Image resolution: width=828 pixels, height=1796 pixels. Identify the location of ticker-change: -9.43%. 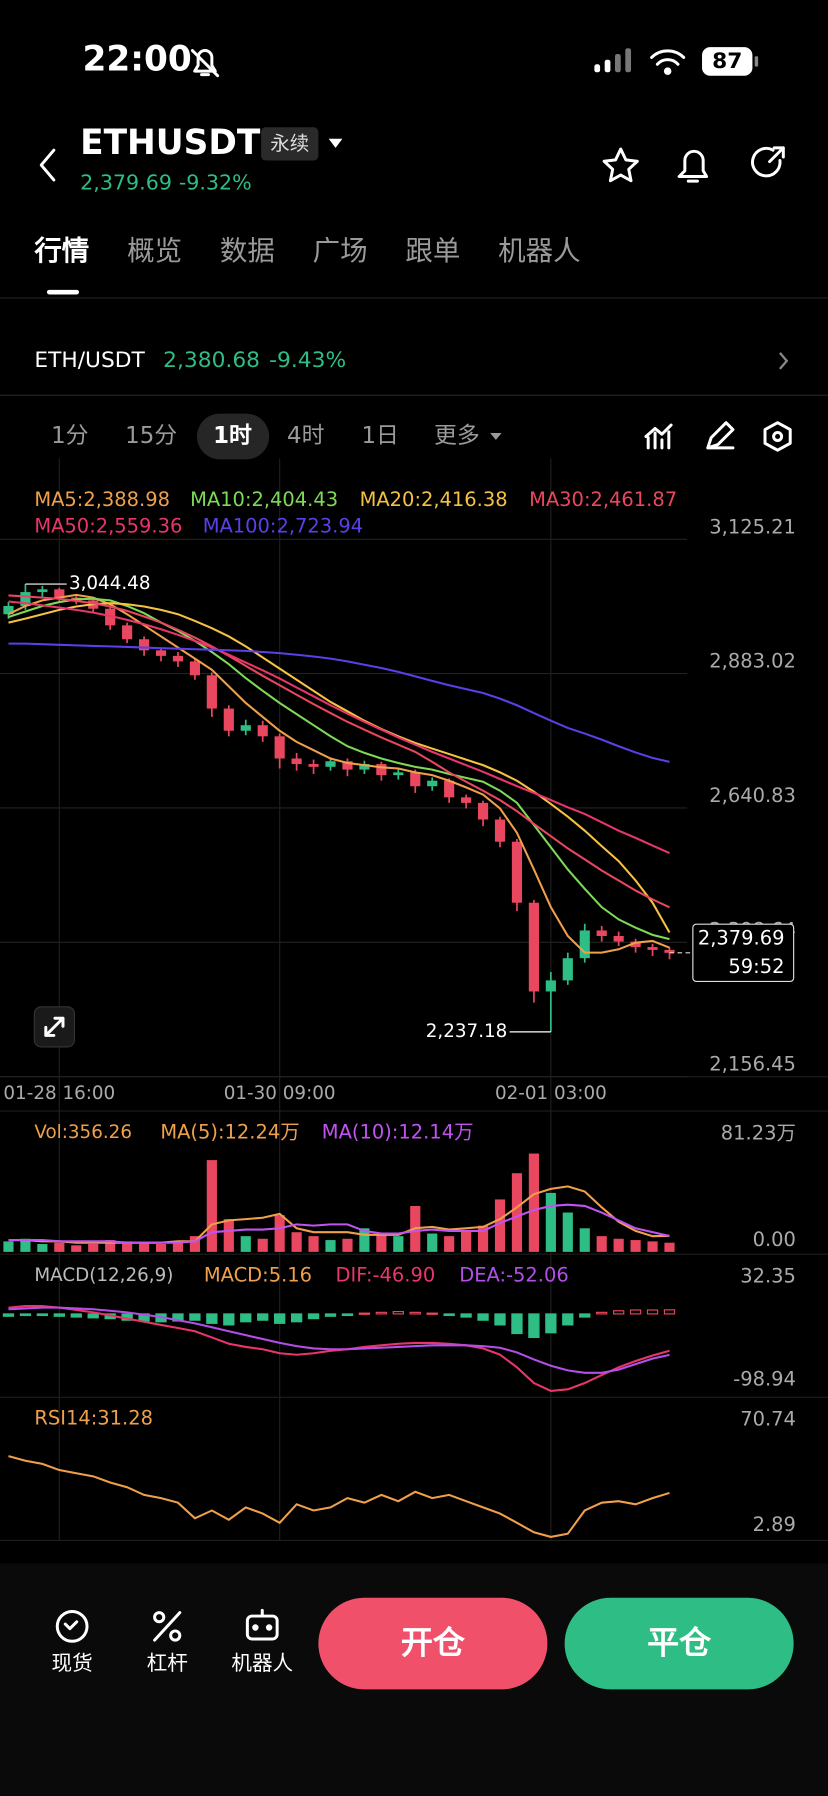
(307, 360).